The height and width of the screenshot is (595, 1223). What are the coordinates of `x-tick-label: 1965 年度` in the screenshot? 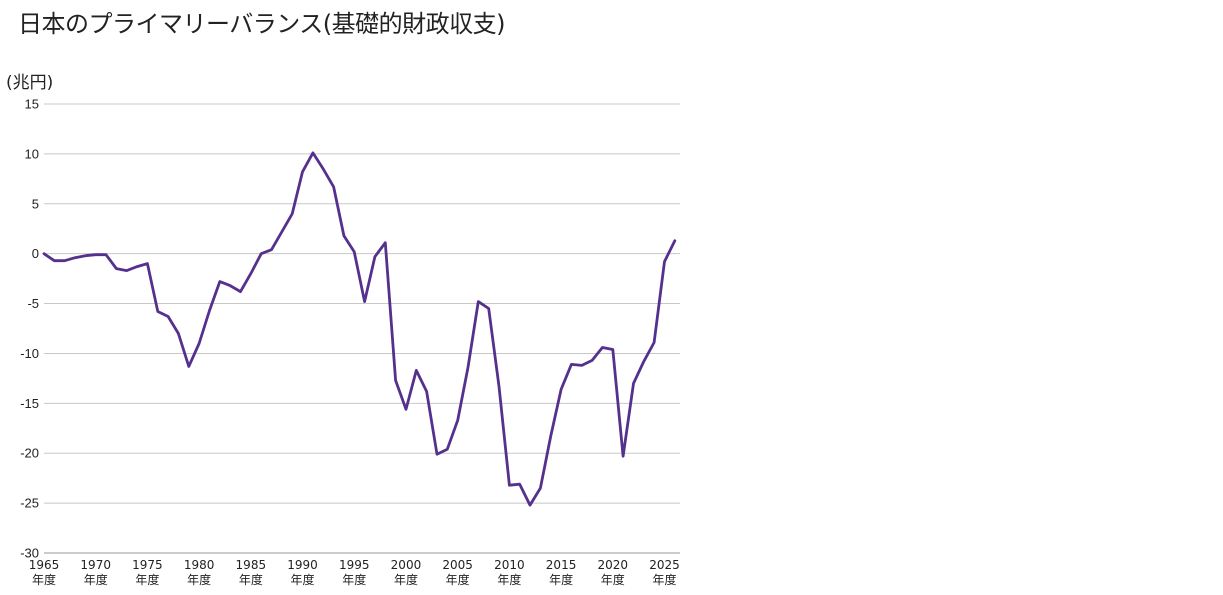 It's located at (44, 572).